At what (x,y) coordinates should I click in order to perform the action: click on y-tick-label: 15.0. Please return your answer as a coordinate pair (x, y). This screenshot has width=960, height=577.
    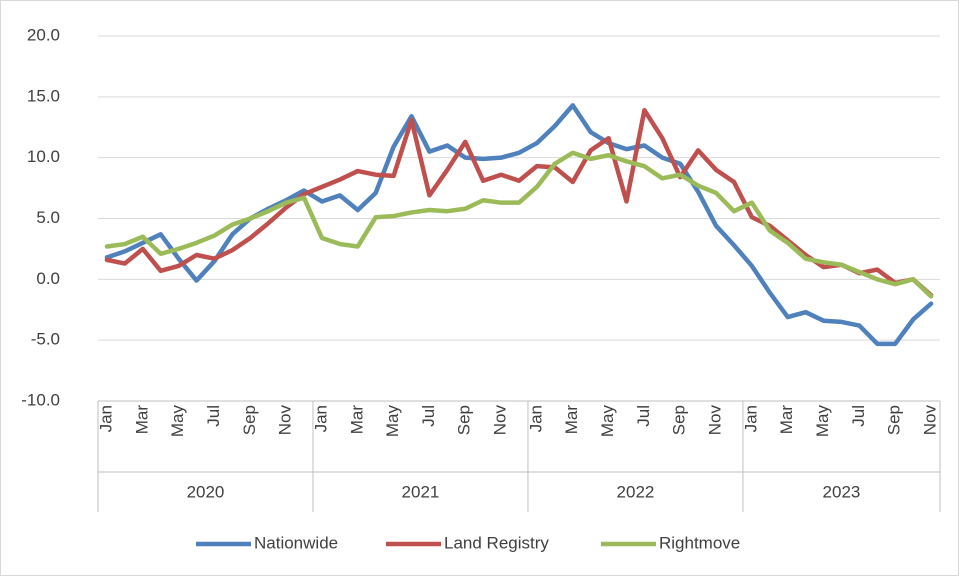
    Looking at the image, I should click on (43, 95).